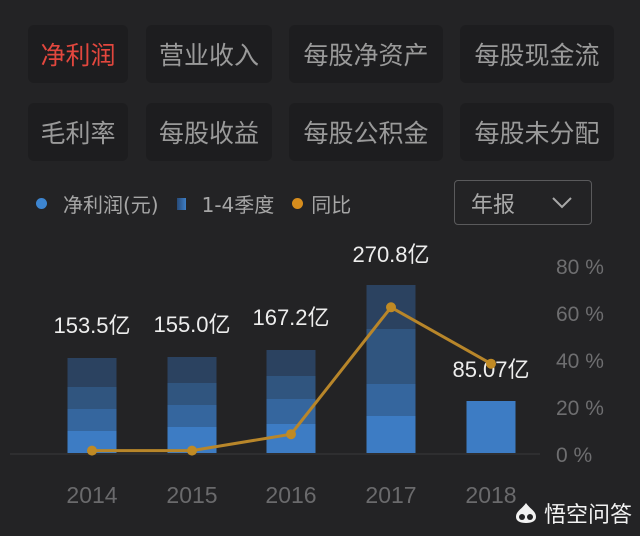  Describe the element at coordinates (390, 254) in the screenshot. I see `bar-value-label: 270.8亿` at that location.